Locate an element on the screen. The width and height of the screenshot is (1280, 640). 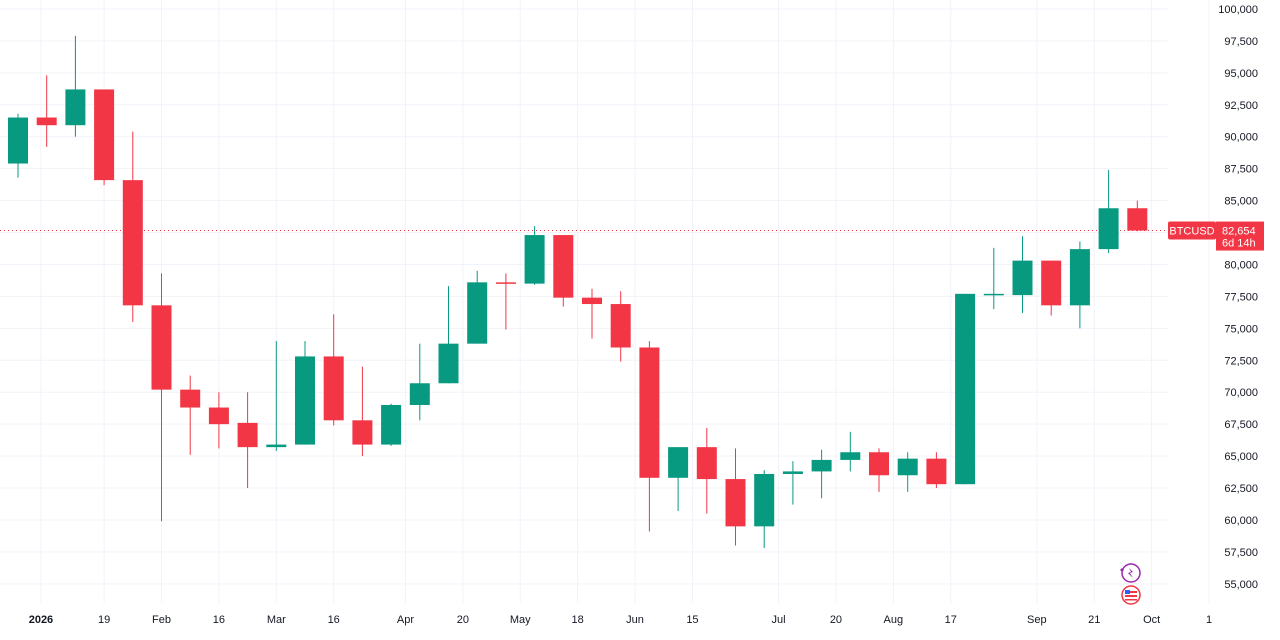
last-price-tag: 82,654 6d 14h is located at coordinates (1240, 236).